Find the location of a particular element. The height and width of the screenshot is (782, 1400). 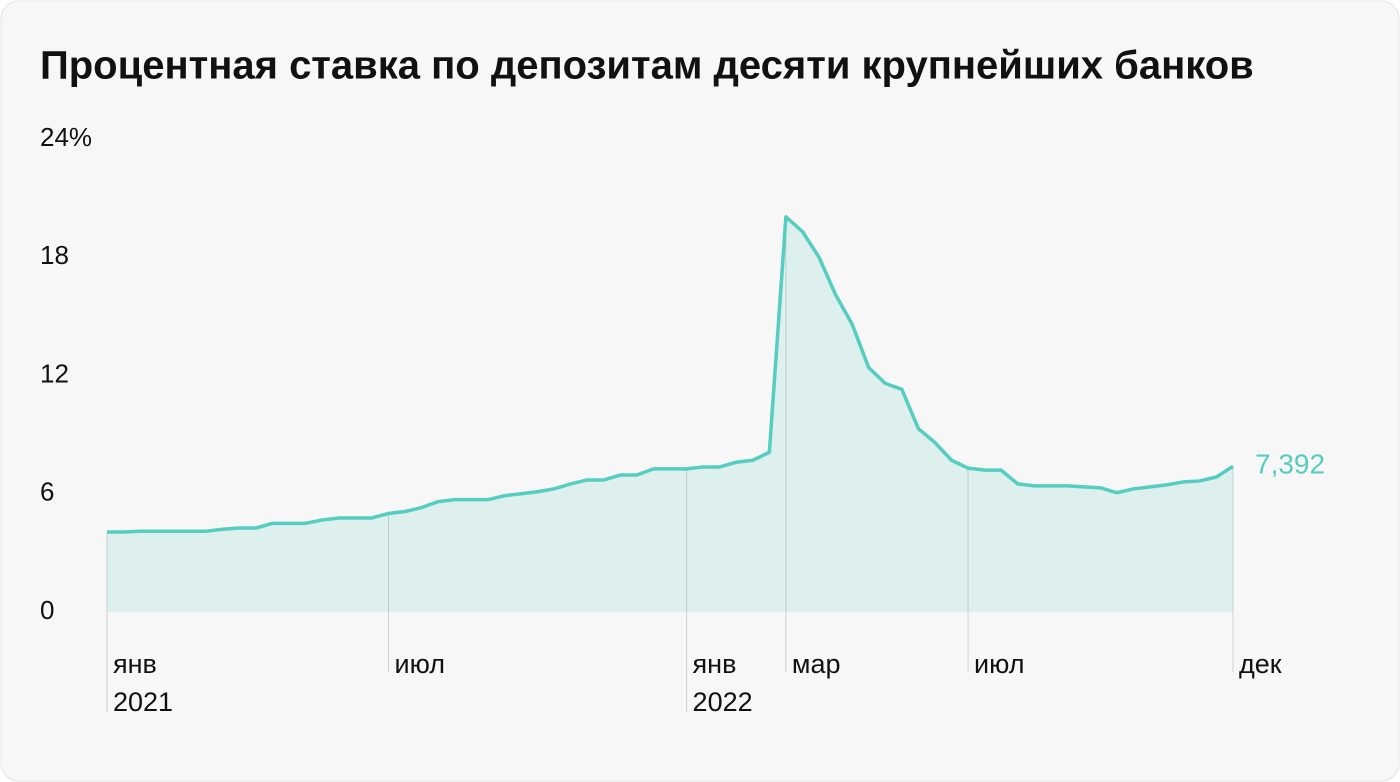

x-tick-label: мар is located at coordinates (816, 664).